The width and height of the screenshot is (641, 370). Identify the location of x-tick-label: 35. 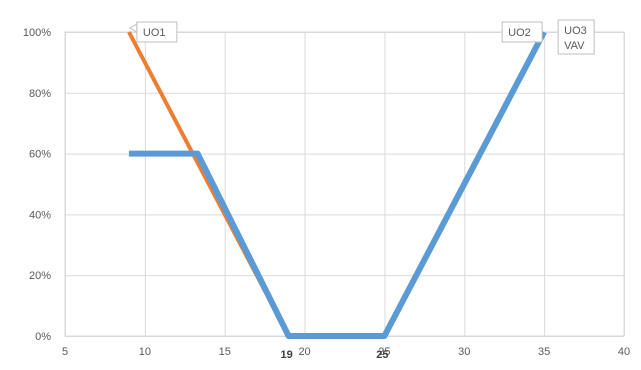
(544, 352).